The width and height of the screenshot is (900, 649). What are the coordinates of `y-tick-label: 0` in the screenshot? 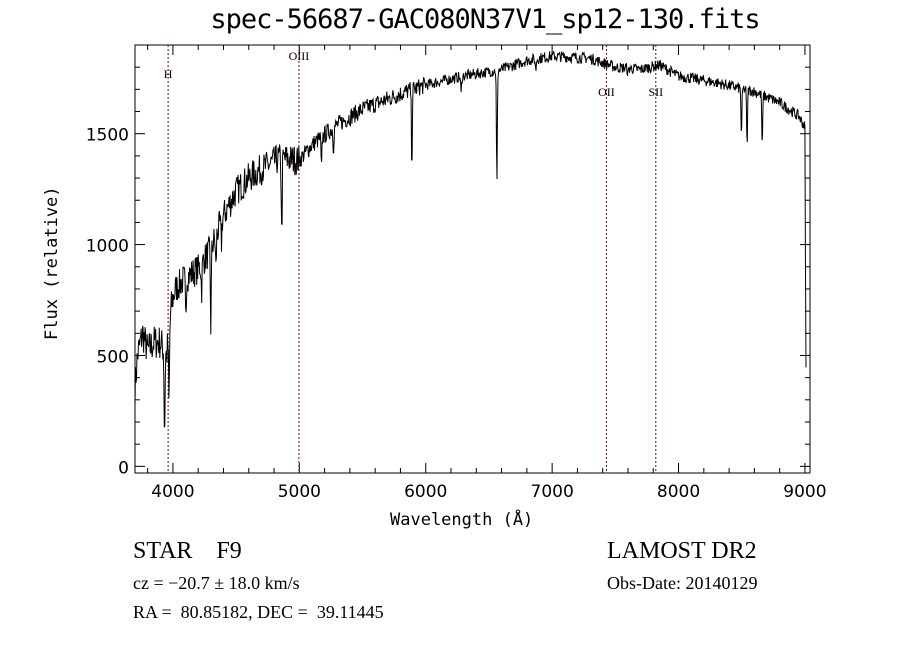 It's located at (123, 468).